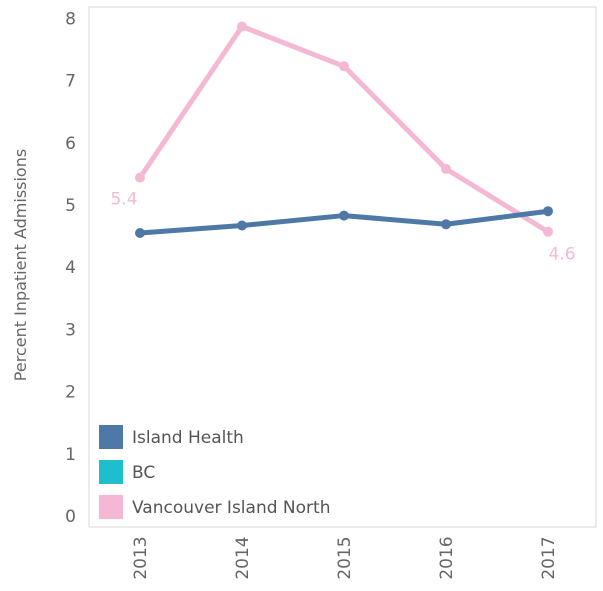  I want to click on data-labels: 5.4 4.6, so click(342, 227).